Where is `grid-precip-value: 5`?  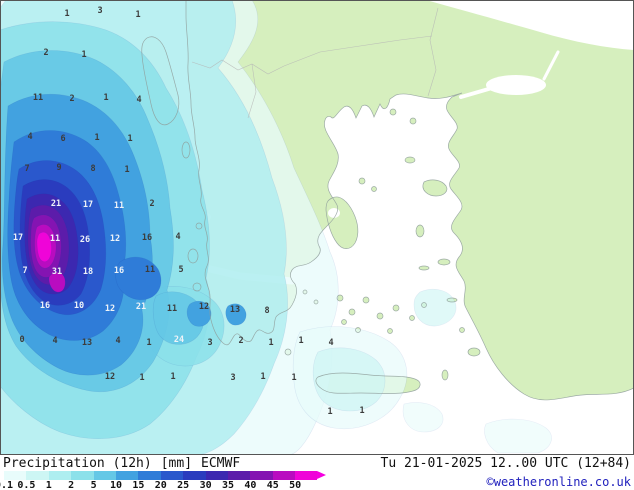
grid-precip-value: 5 is located at coordinates (180, 270).